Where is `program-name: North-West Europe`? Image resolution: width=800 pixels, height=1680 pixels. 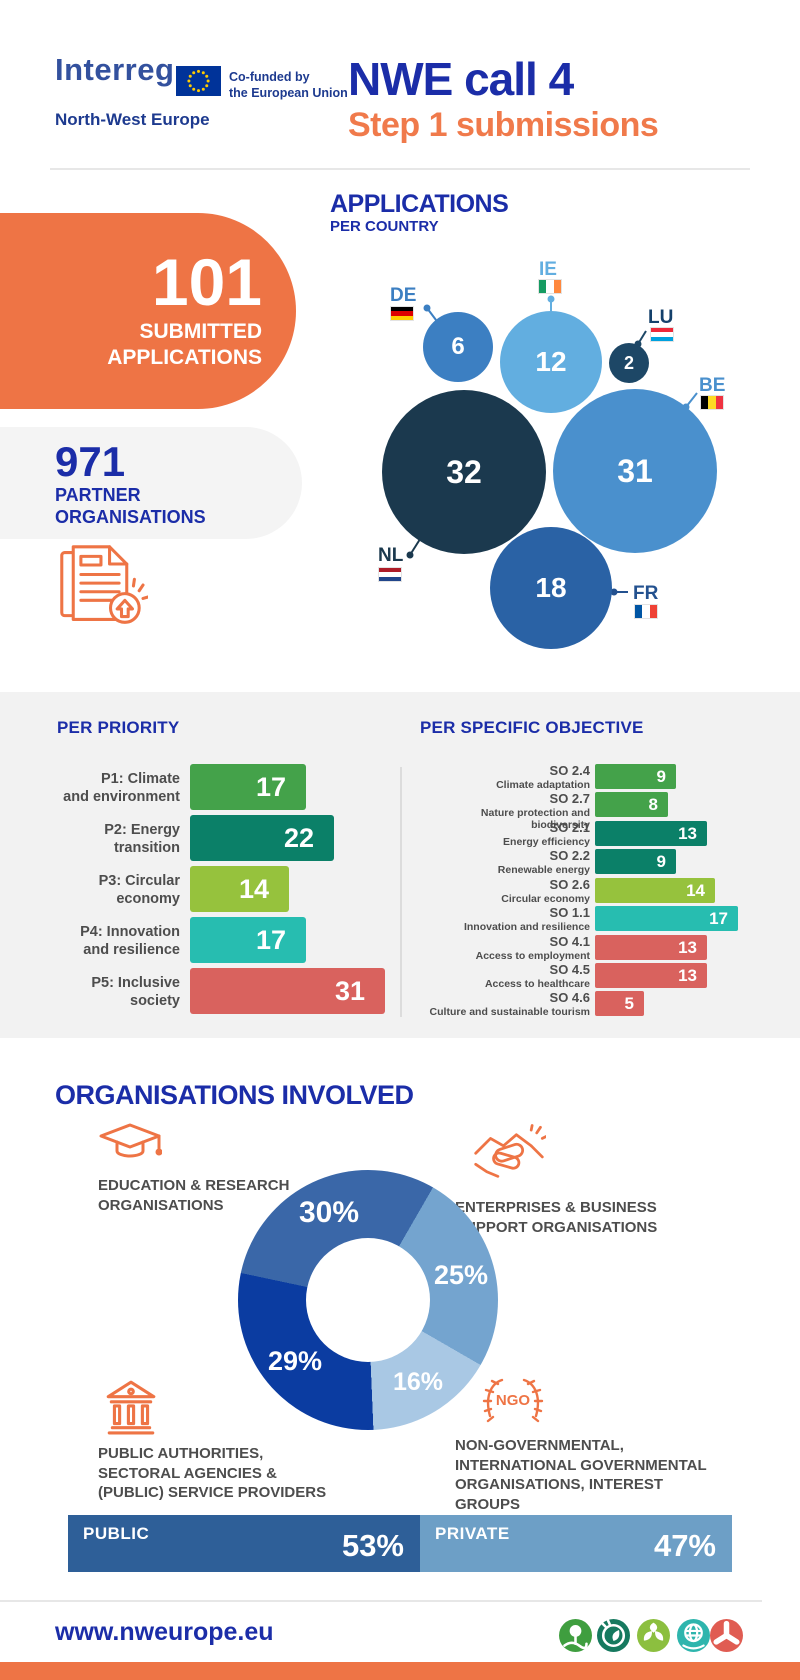 program-name: North-West Europe is located at coordinates (132, 119).